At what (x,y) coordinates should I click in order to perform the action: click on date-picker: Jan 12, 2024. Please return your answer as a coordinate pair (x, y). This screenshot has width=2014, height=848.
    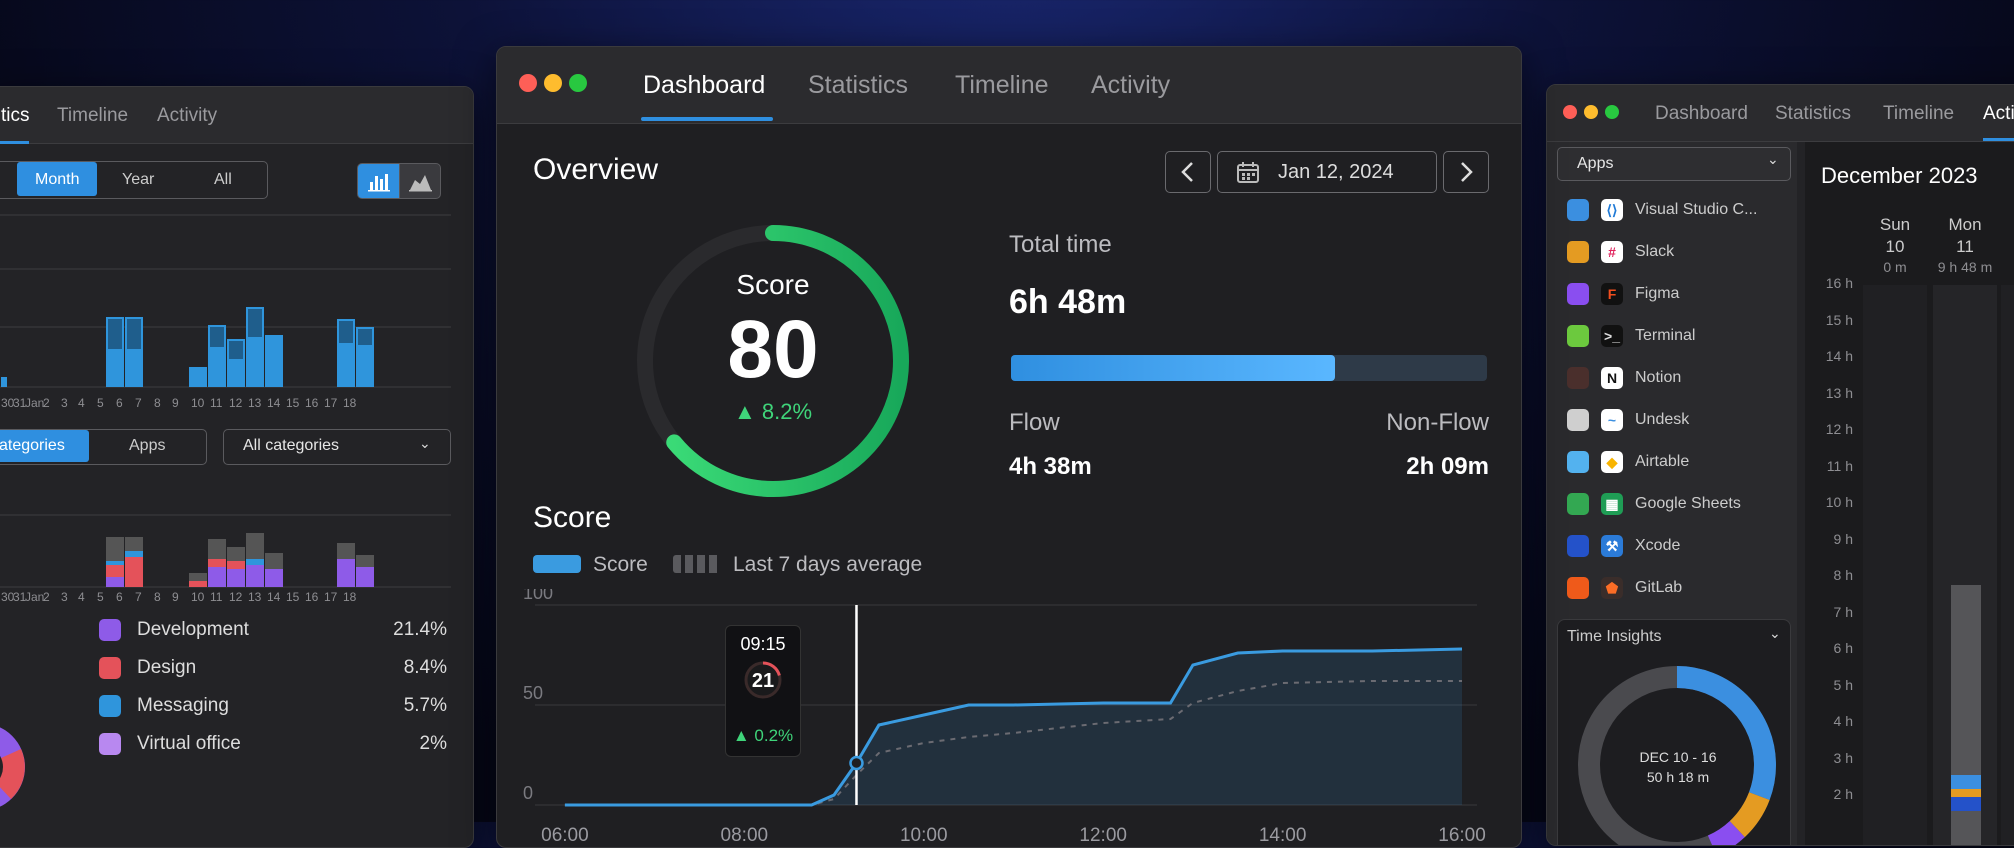
    Looking at the image, I should click on (1327, 172).